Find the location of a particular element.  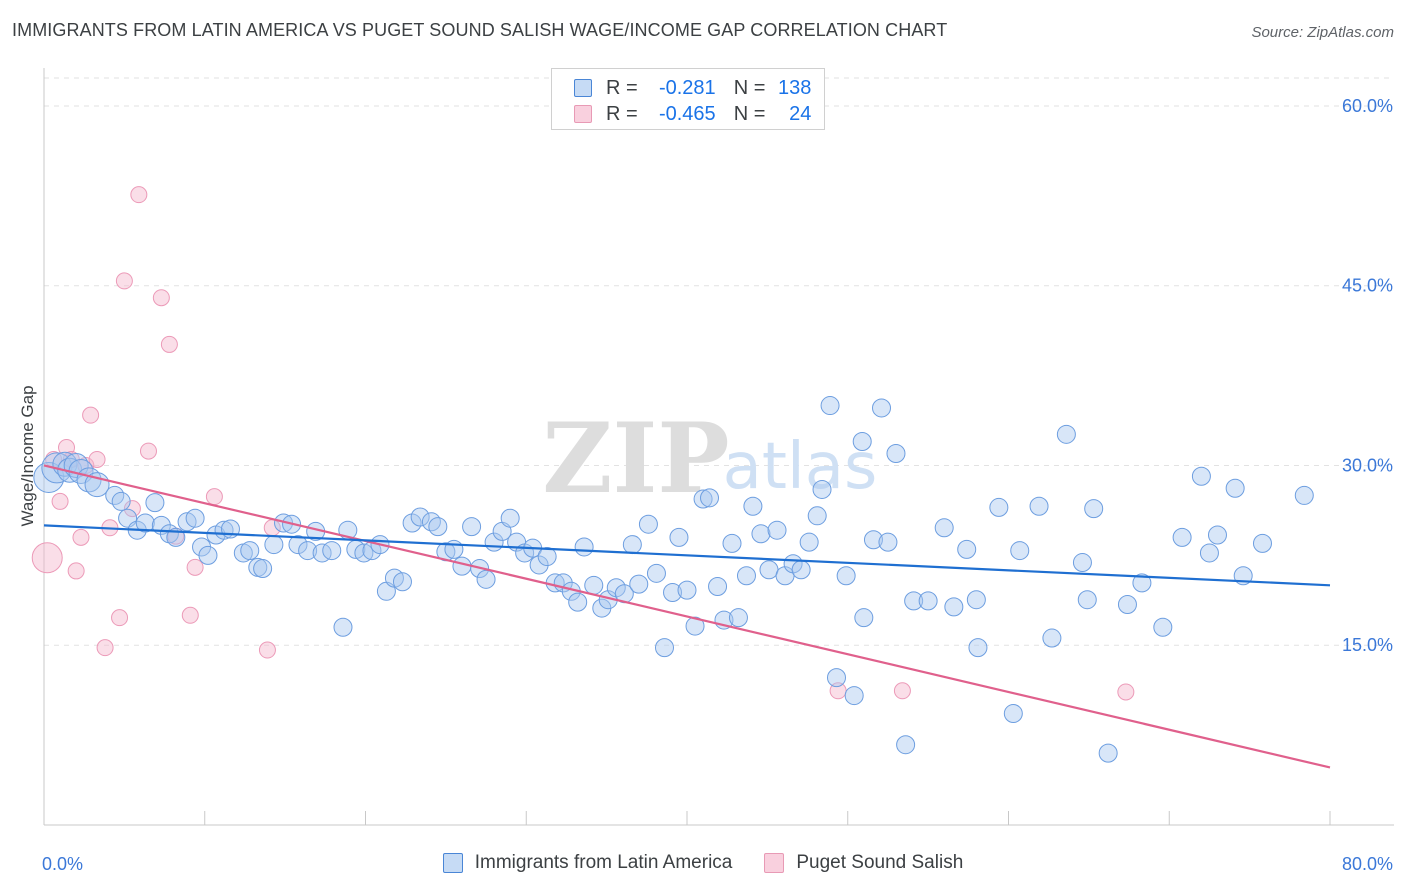

watermark-atlas: atlas is located at coordinates (800, 467).